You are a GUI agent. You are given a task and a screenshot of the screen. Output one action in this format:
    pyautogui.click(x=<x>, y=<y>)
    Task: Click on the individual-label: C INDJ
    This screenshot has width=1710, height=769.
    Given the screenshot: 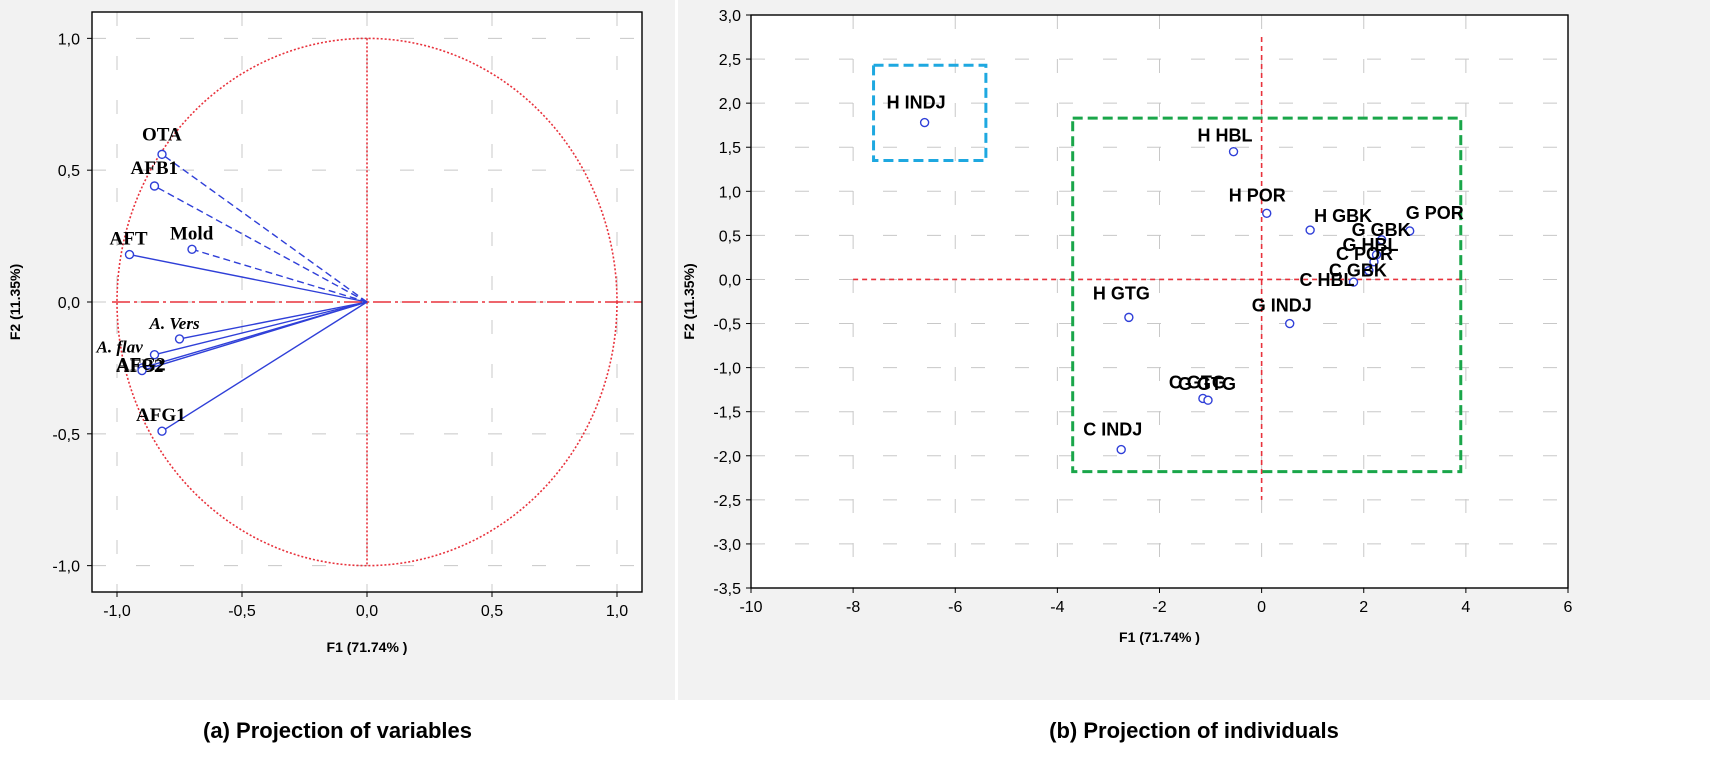 What is the action you would take?
    pyautogui.click(x=1112, y=430)
    